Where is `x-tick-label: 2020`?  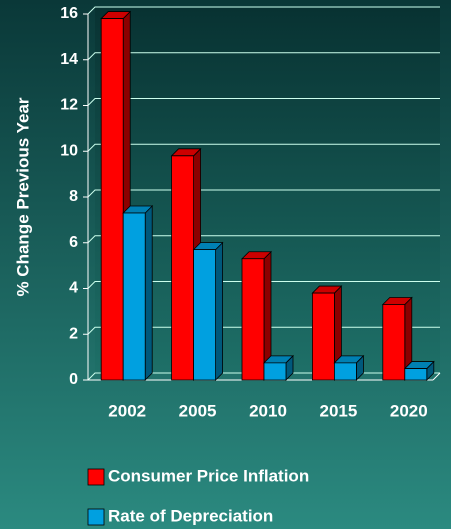
x-tick-label: 2020 is located at coordinates (409, 410).